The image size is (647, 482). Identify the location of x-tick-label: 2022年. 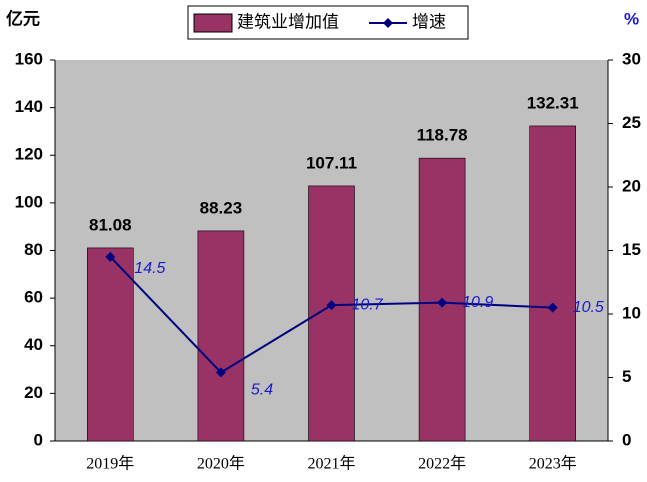
(442, 464).